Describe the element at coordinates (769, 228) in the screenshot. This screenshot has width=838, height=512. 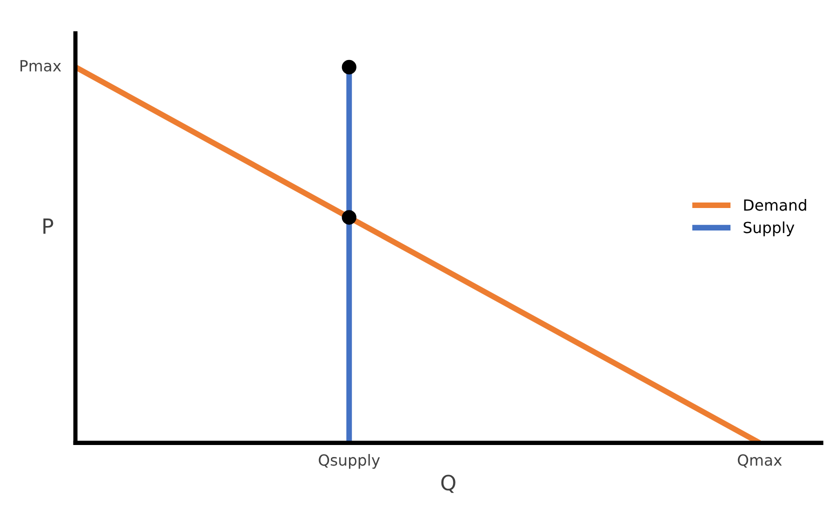
I see `legend-label: Supply` at that location.